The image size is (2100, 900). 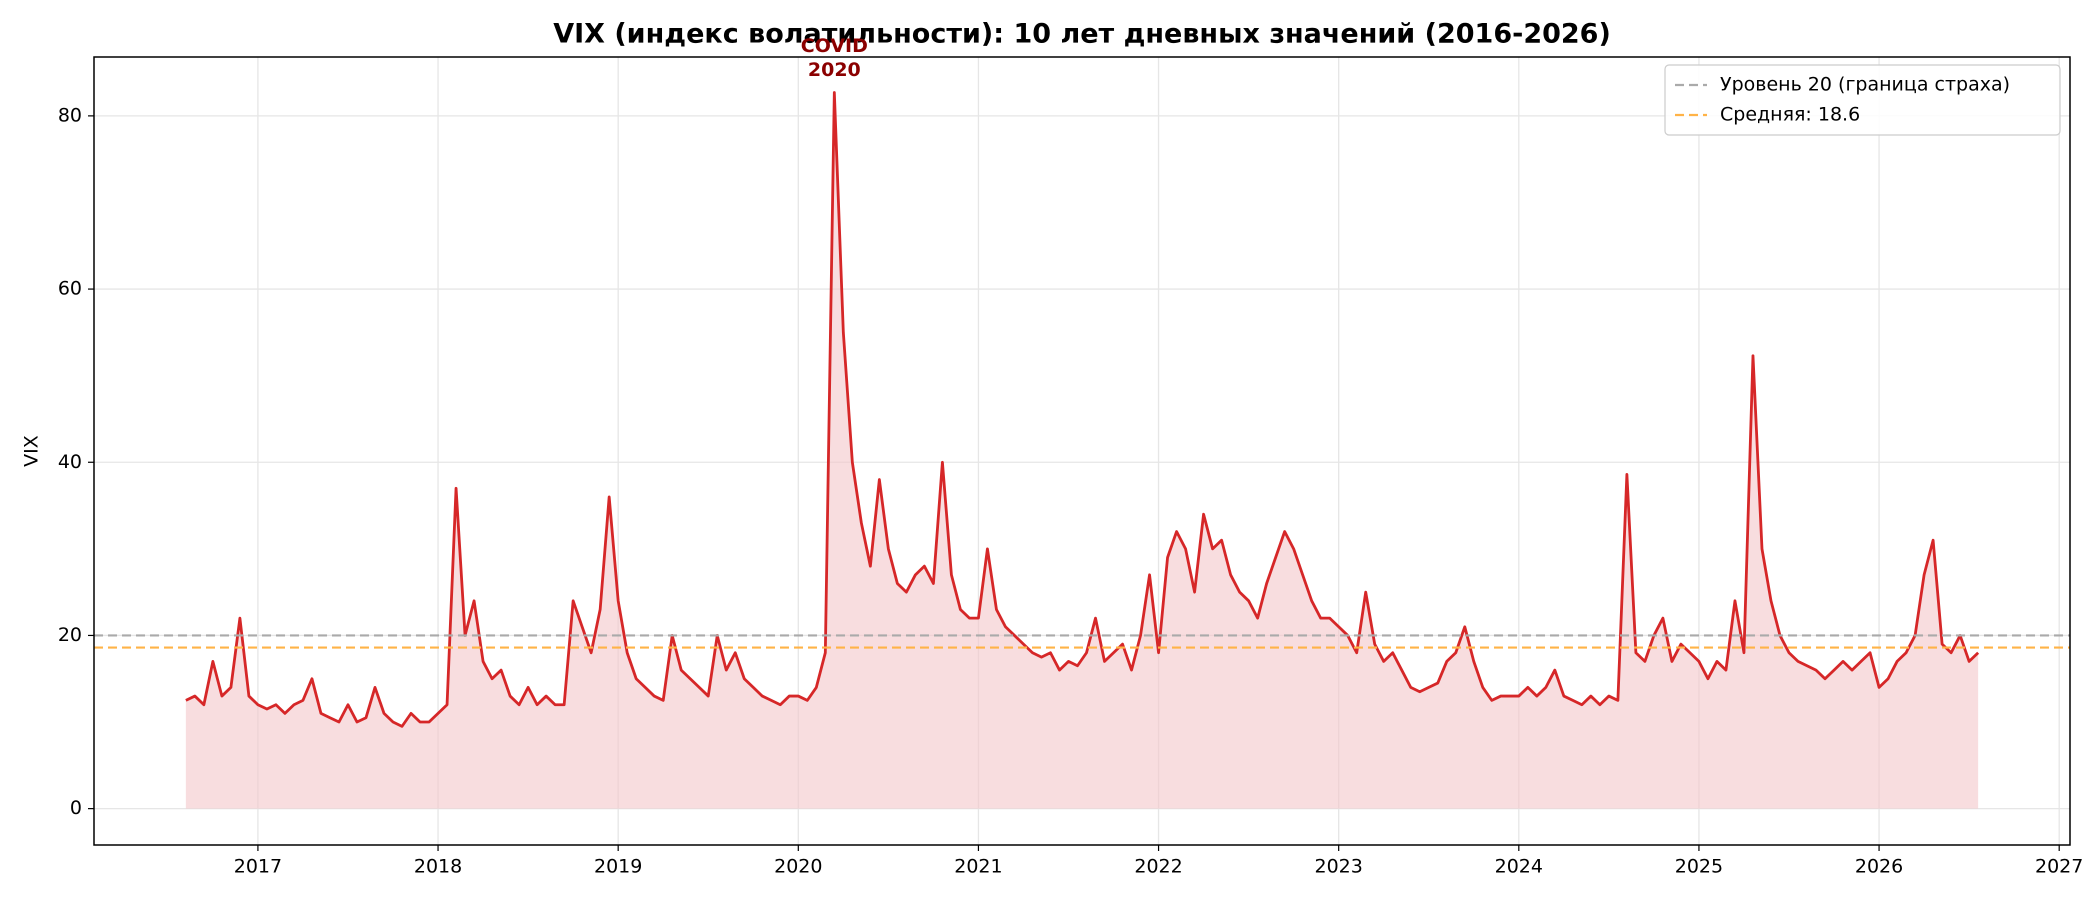 What do you see at coordinates (1790, 115) in the screenshot?
I see `legend-label: Средняя: 18.6` at bounding box center [1790, 115].